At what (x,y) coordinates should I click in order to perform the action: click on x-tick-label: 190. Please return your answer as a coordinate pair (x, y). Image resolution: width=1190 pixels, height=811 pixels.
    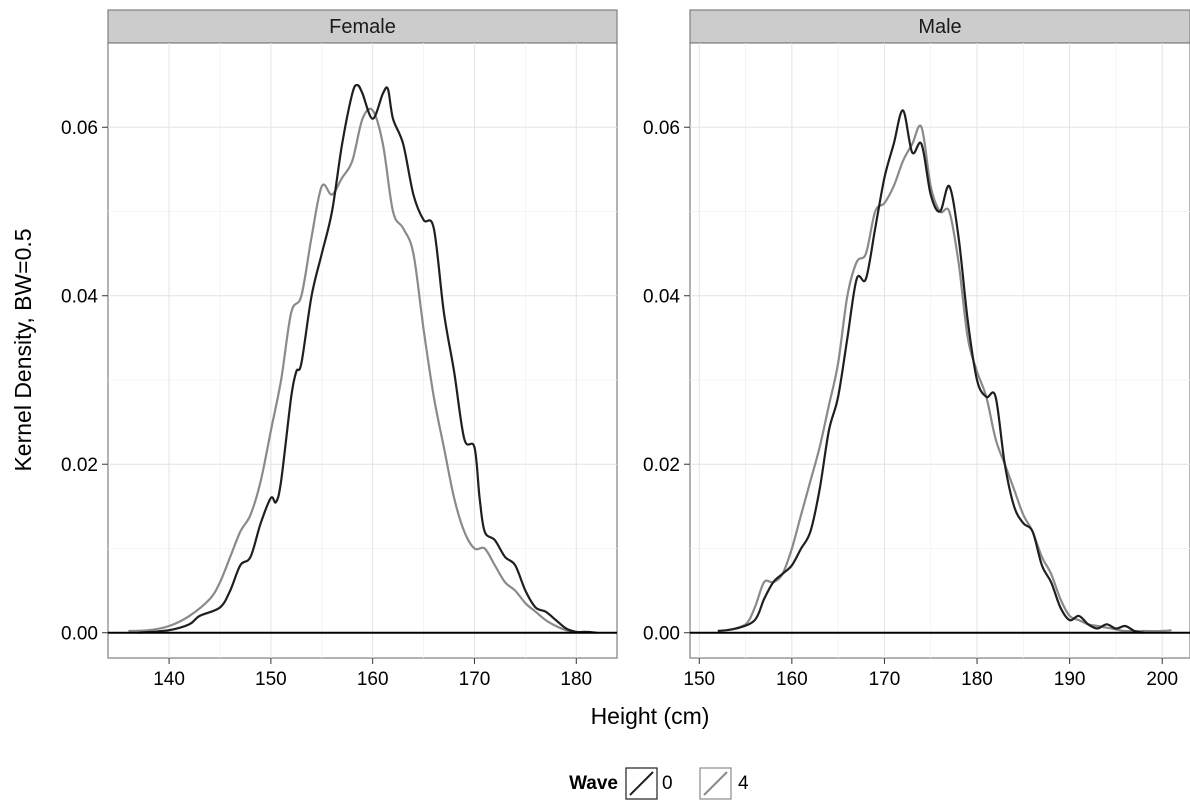
    Looking at the image, I should click on (1070, 679).